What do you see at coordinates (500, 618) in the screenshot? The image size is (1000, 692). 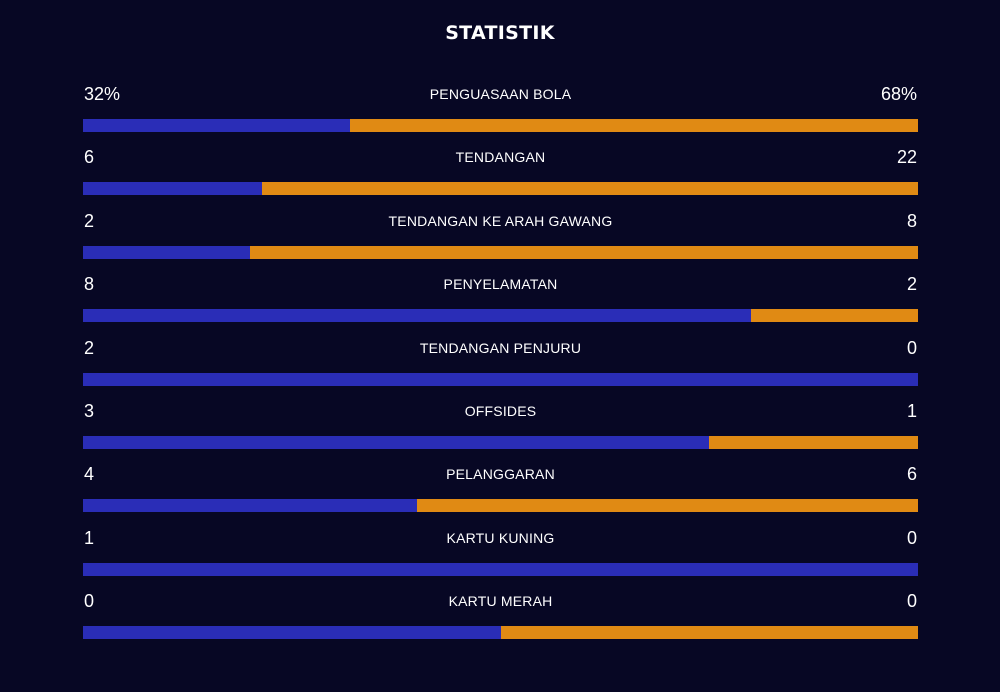 I see `stat-row-red-cards: 0 KARTU MERAH 0` at bounding box center [500, 618].